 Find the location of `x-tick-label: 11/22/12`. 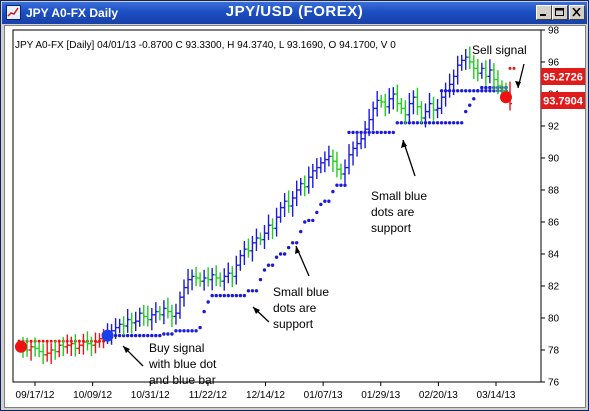

x-tick-label: 11/22/12 is located at coordinates (208, 395).